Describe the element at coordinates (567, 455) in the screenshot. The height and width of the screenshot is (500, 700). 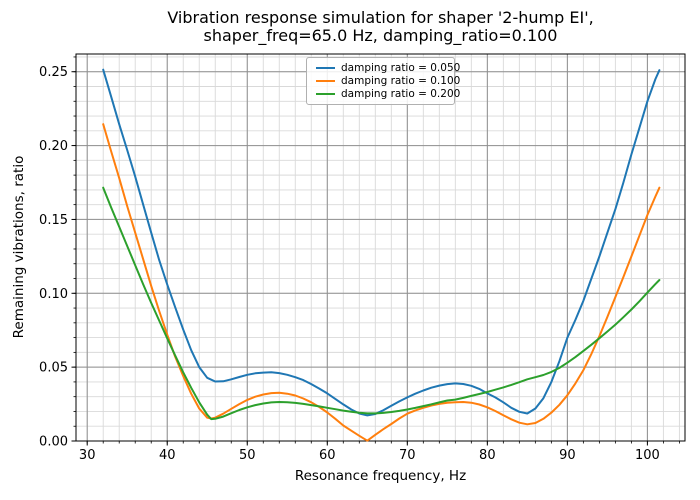
I see `x-tick-label: 90` at that location.